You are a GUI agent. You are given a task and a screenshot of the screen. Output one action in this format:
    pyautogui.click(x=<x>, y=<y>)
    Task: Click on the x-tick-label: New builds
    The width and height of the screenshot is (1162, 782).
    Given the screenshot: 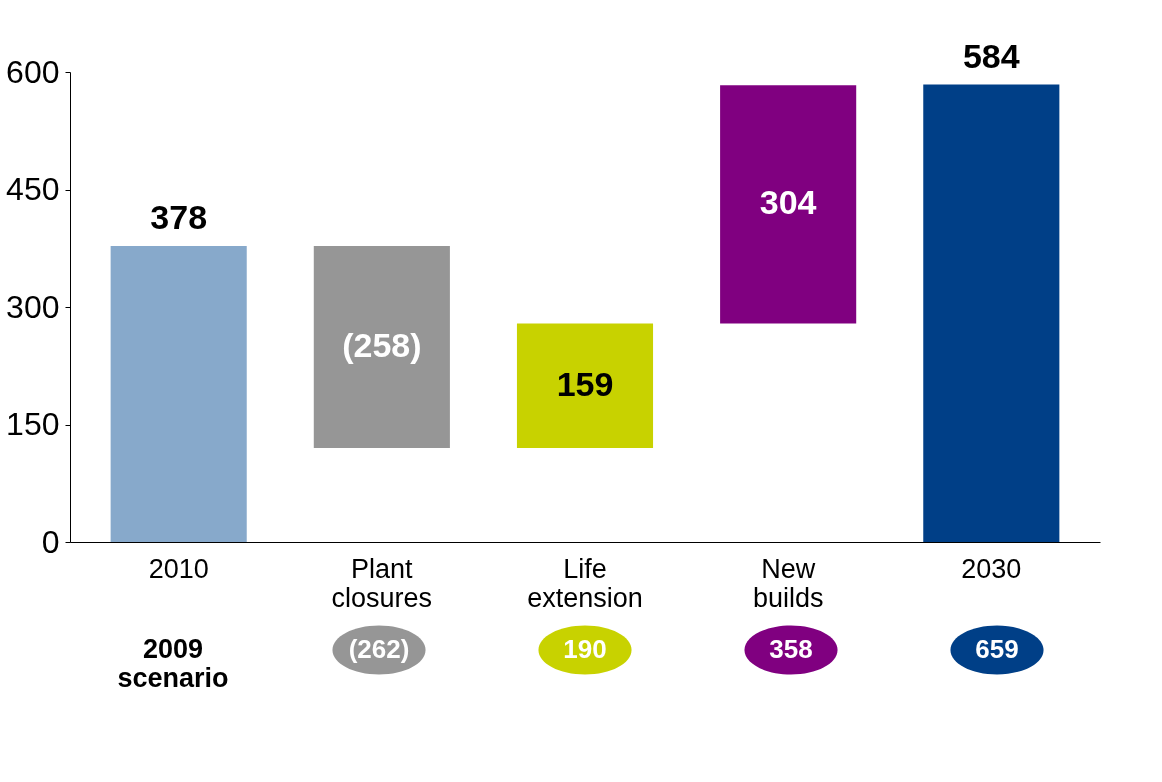 What is the action you would take?
    pyautogui.click(x=788, y=583)
    